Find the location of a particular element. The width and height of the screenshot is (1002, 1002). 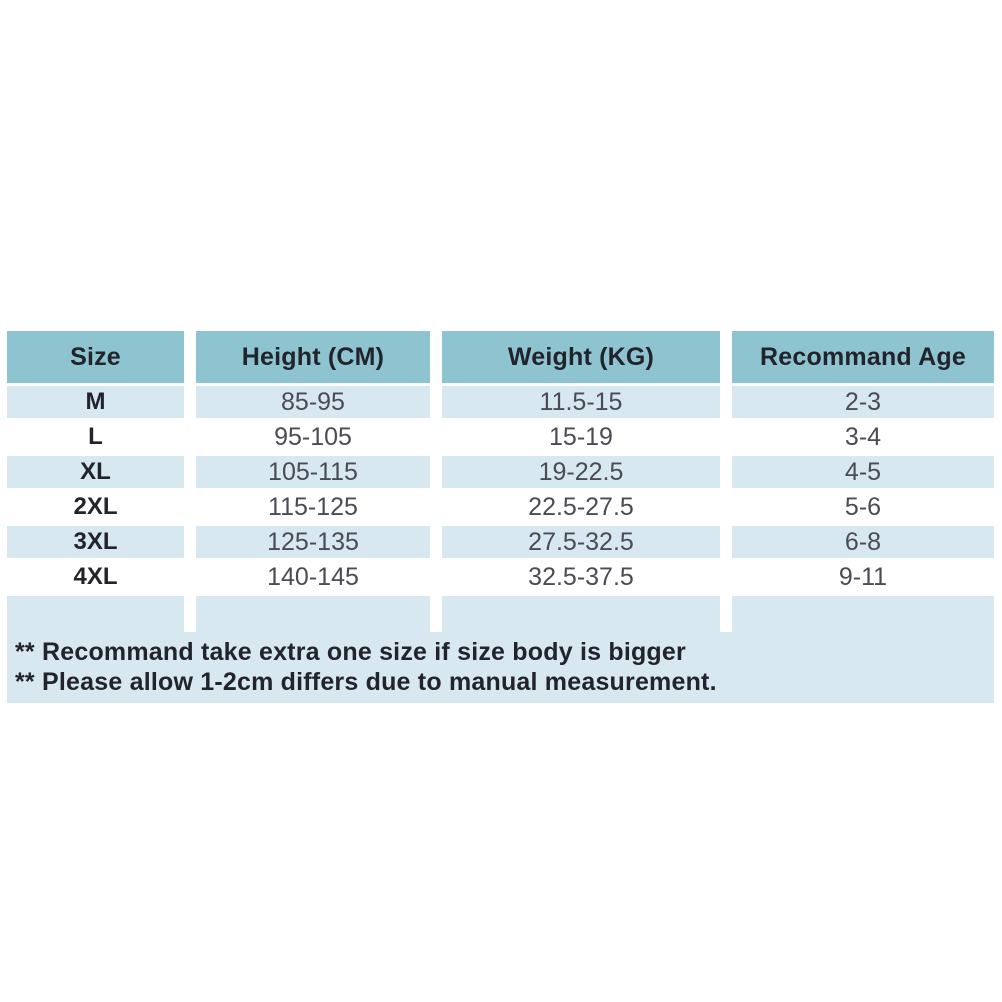

age-cell: 6-8 is located at coordinates (863, 543).